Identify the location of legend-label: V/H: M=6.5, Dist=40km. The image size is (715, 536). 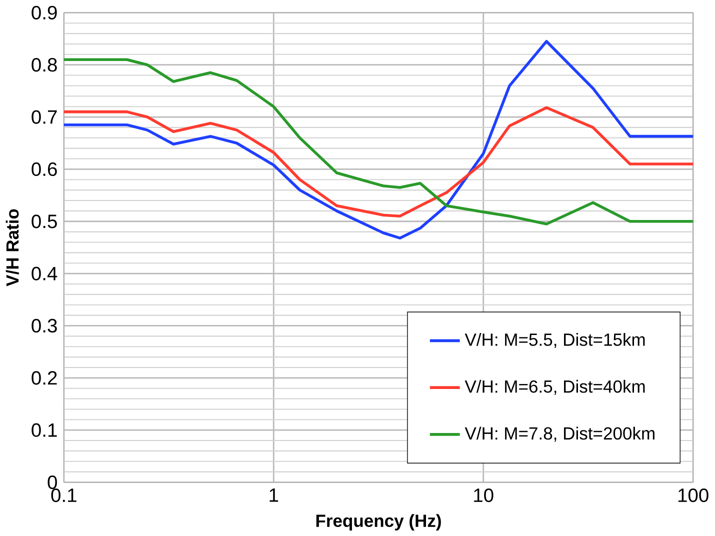
(554, 387).